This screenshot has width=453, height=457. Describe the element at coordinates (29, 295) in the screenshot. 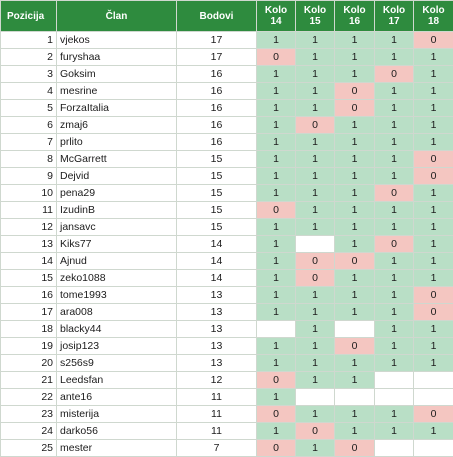

I see `position-cell: 16` at that location.